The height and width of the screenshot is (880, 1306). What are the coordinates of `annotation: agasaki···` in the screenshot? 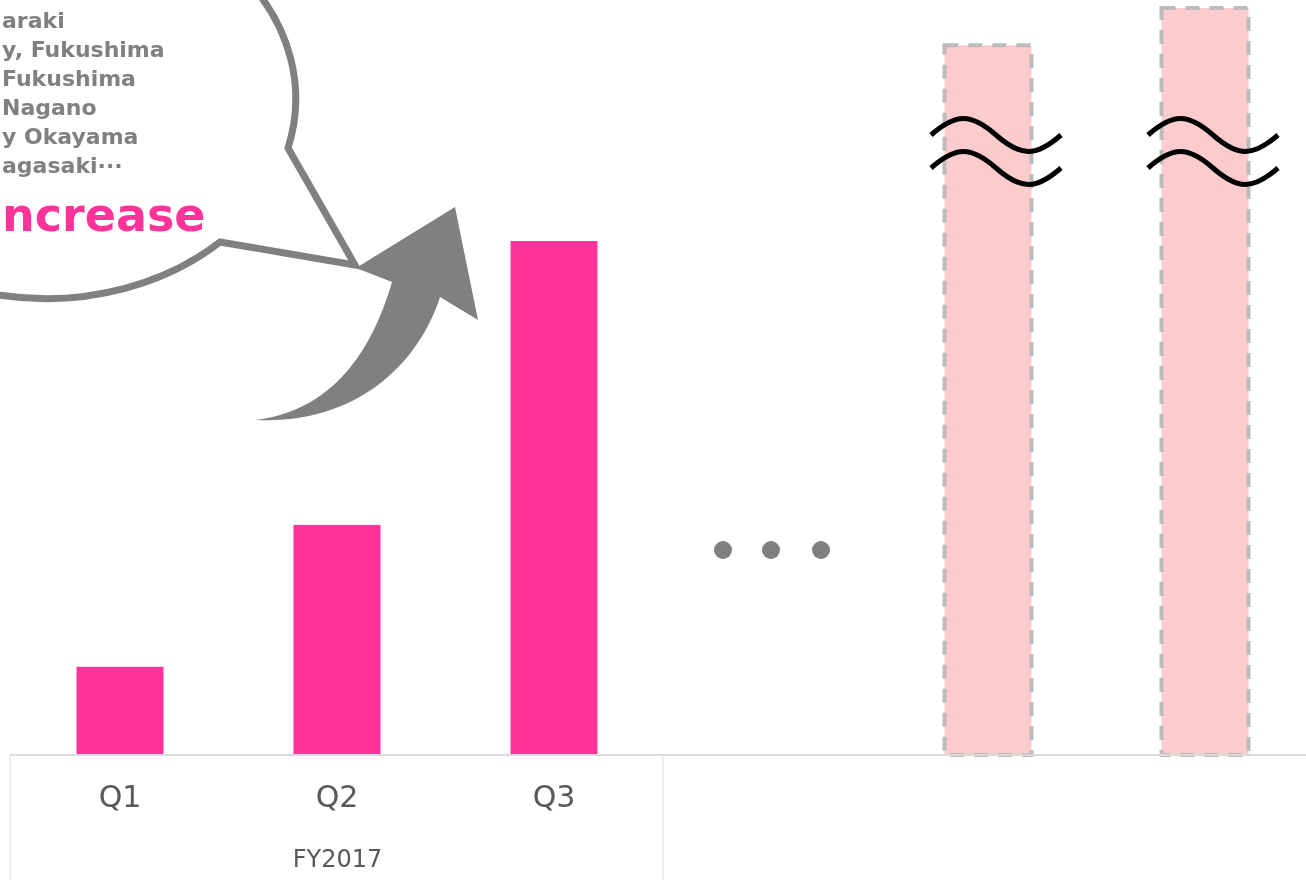 It's located at (62, 165).